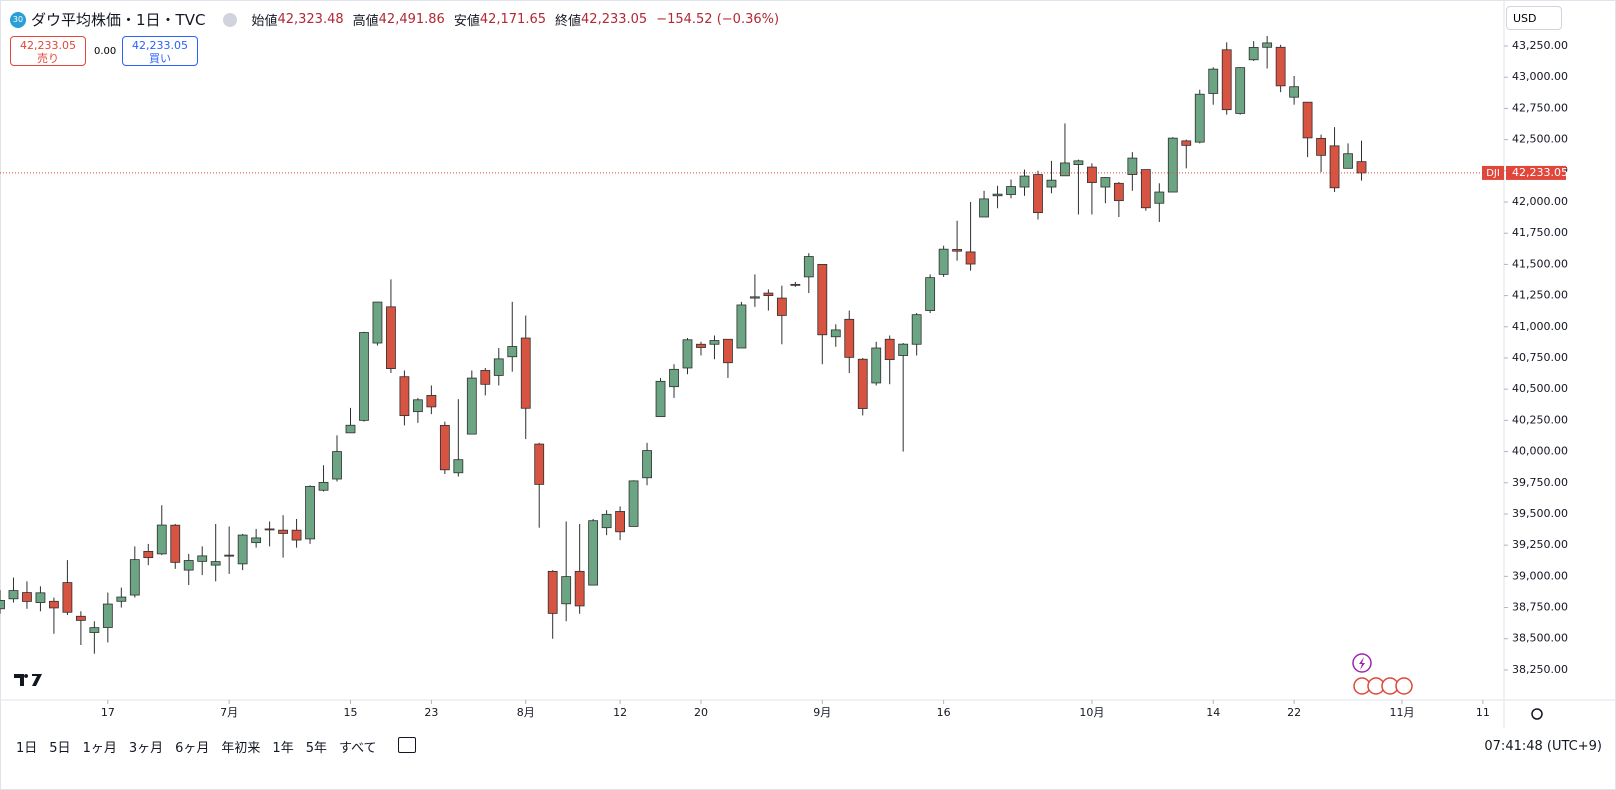 Image resolution: width=1616 pixels, height=790 pixels. What do you see at coordinates (60, 748) in the screenshot?
I see `range-button: 5日` at bounding box center [60, 748].